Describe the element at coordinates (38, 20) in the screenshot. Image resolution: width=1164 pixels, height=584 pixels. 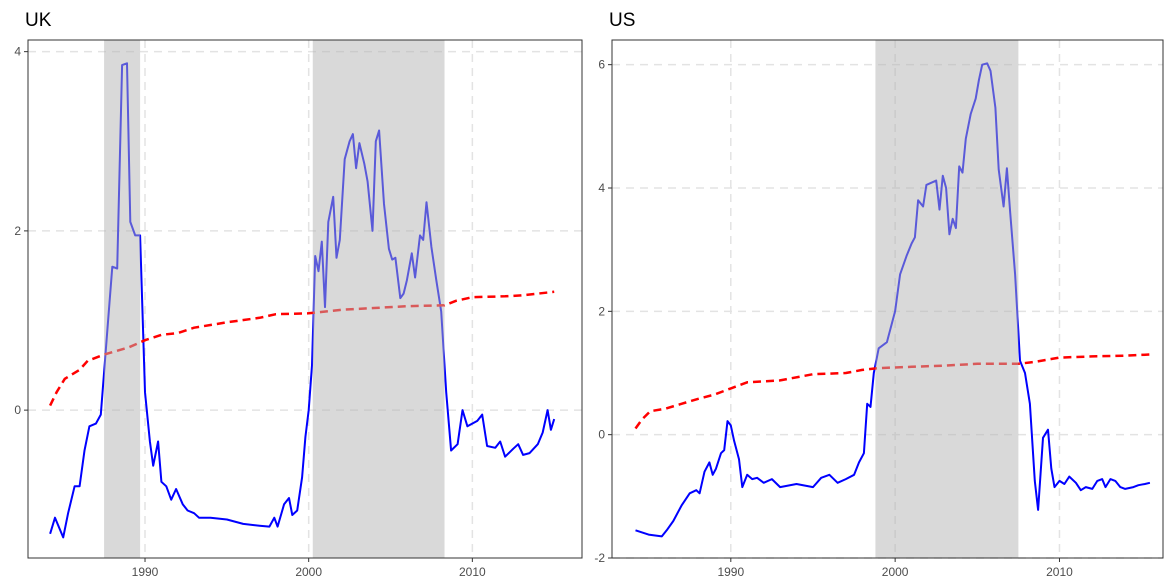
I see `panel-title: UK` at that location.